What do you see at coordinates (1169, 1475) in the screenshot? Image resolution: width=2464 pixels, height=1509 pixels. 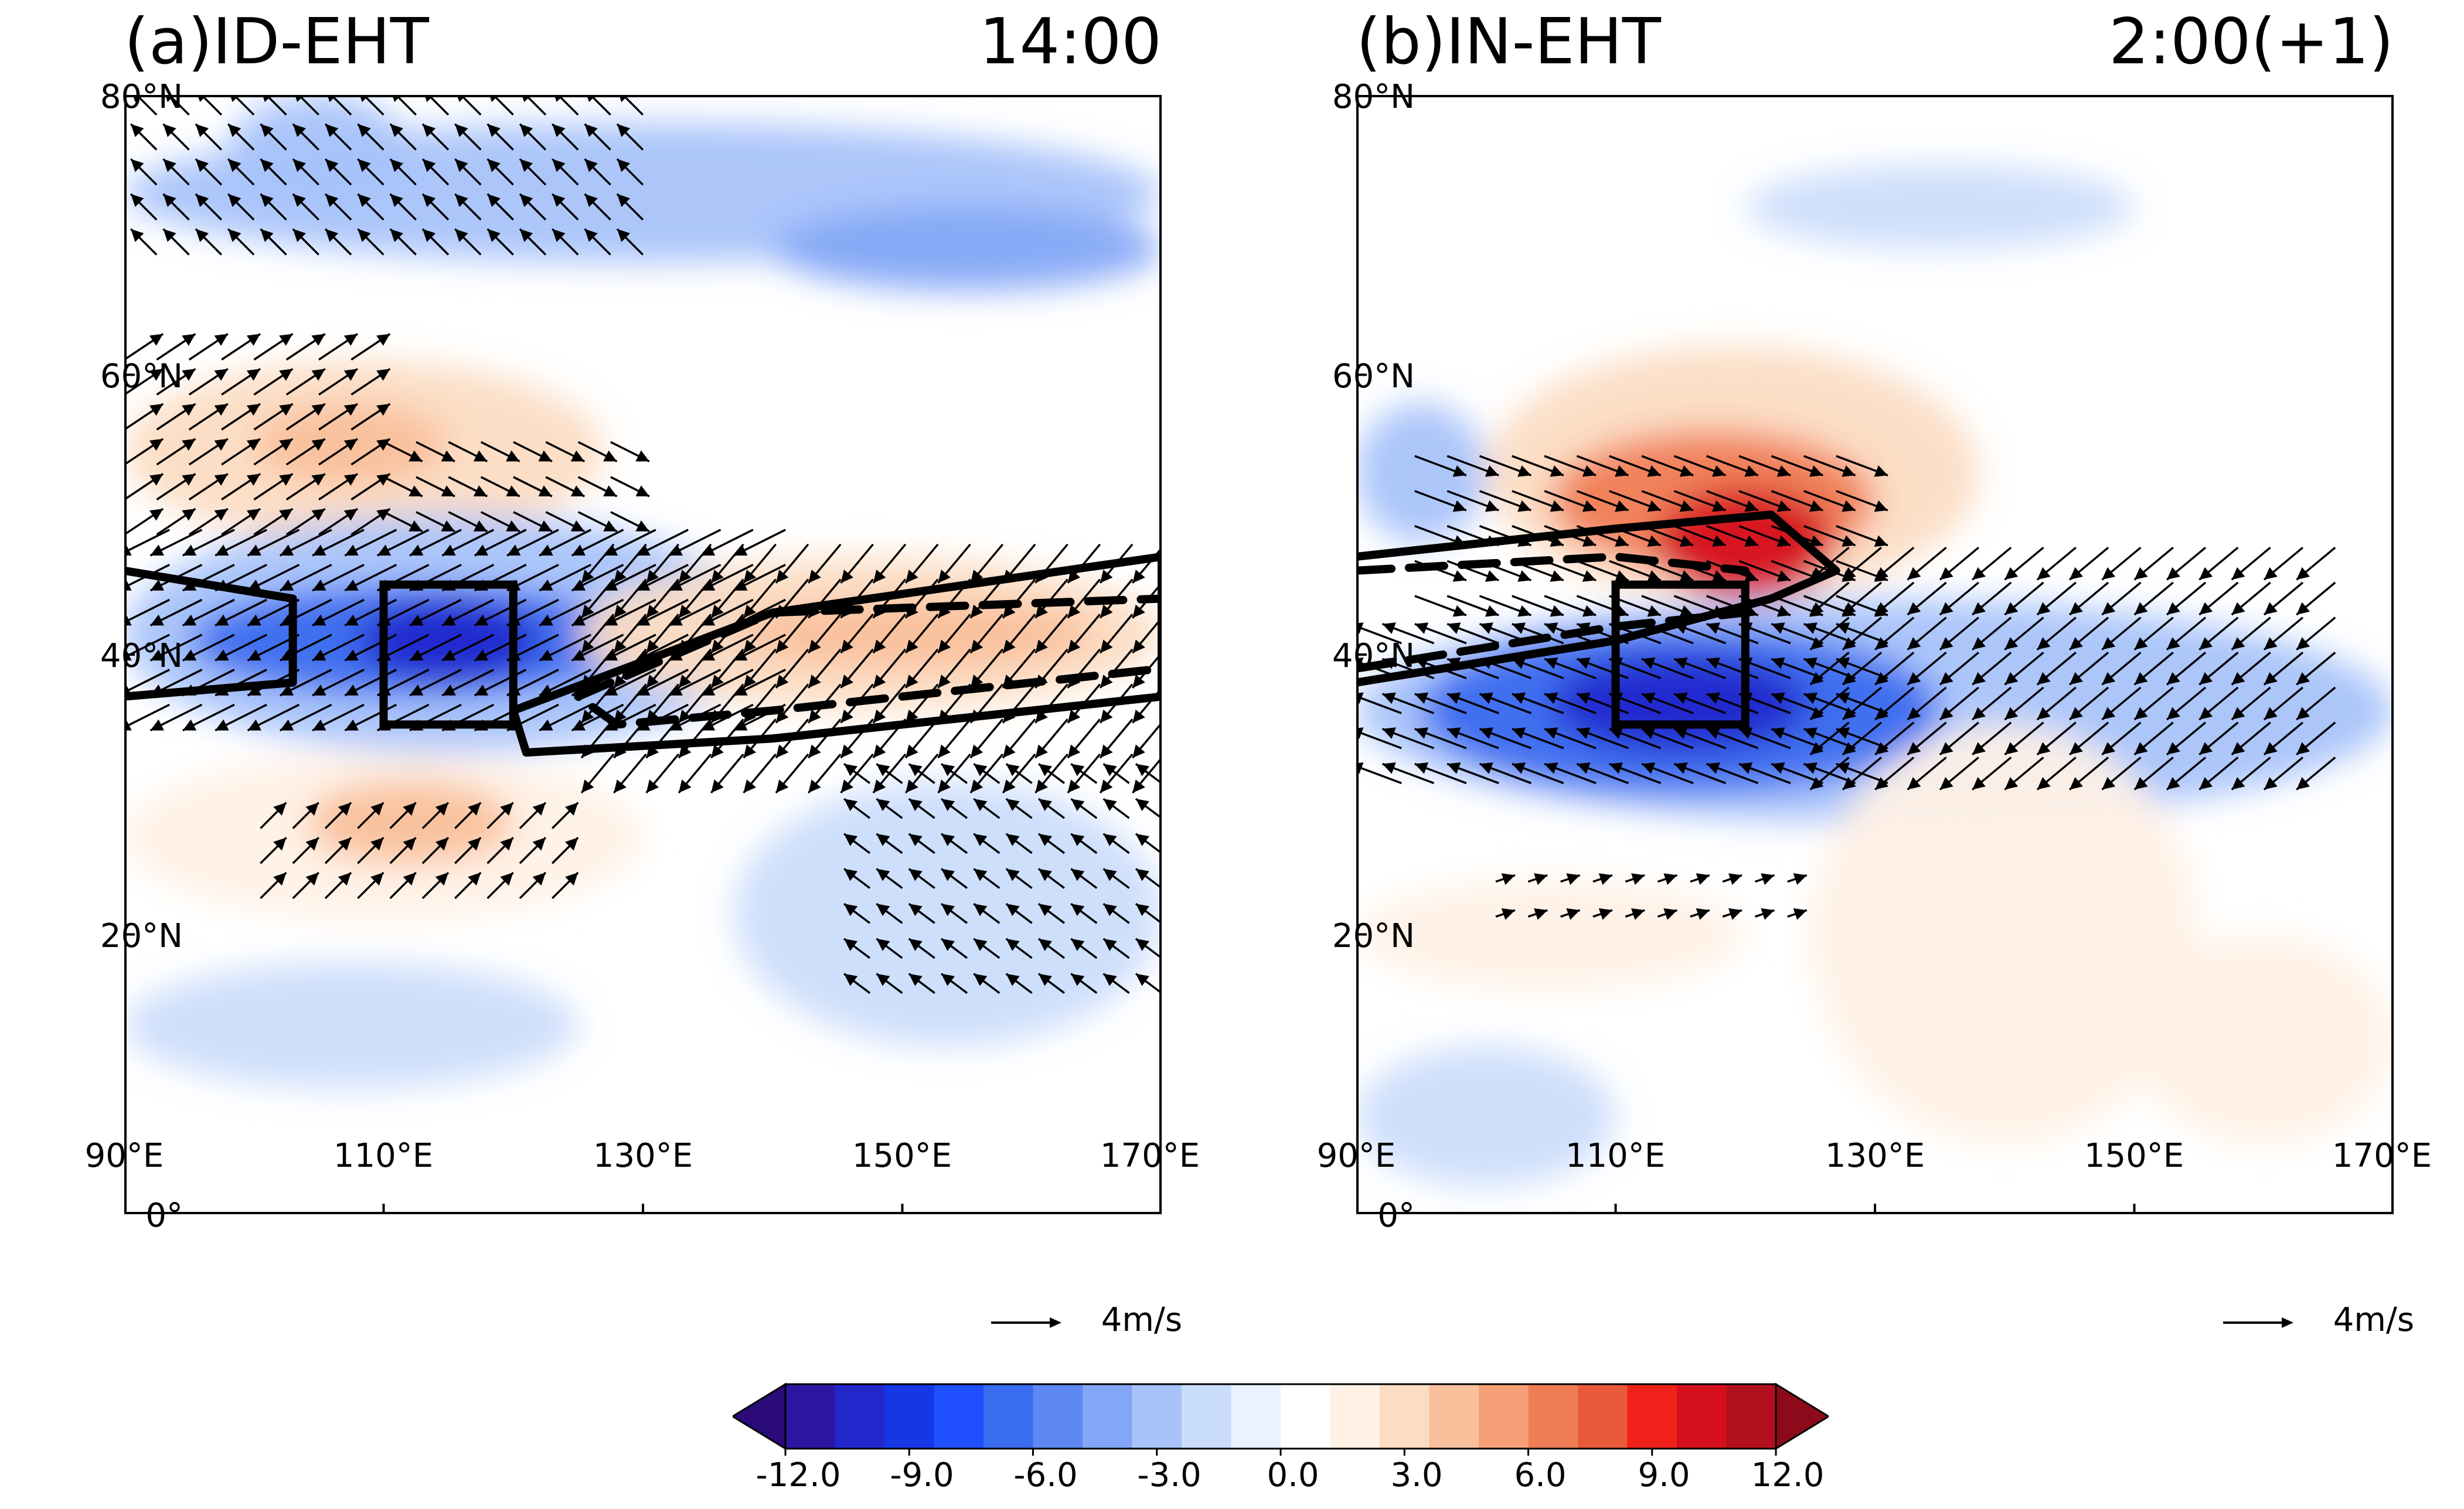 I see `colorbar-tick-label: -3.0` at bounding box center [1169, 1475].